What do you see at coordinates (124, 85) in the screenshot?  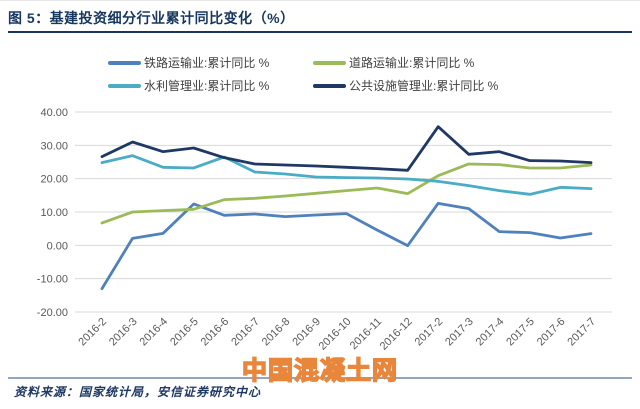 I see `legend-marker-water-line` at bounding box center [124, 85].